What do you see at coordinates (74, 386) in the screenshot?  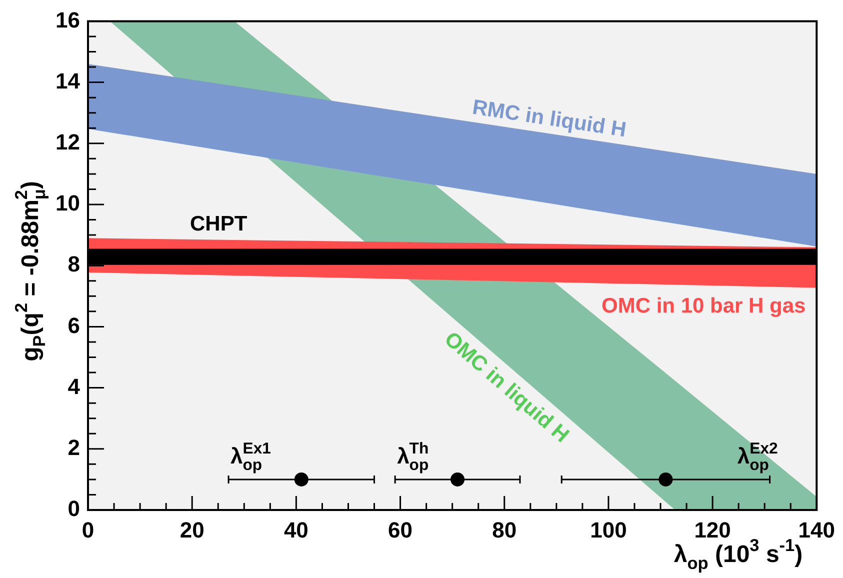 I see `y-tick-label: 4` at bounding box center [74, 386].